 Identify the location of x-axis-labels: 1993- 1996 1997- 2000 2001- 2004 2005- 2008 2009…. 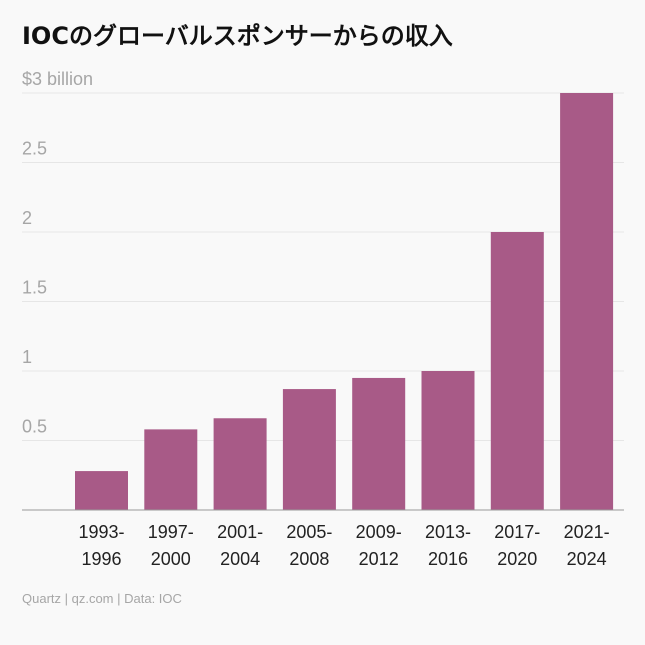
(343, 545).